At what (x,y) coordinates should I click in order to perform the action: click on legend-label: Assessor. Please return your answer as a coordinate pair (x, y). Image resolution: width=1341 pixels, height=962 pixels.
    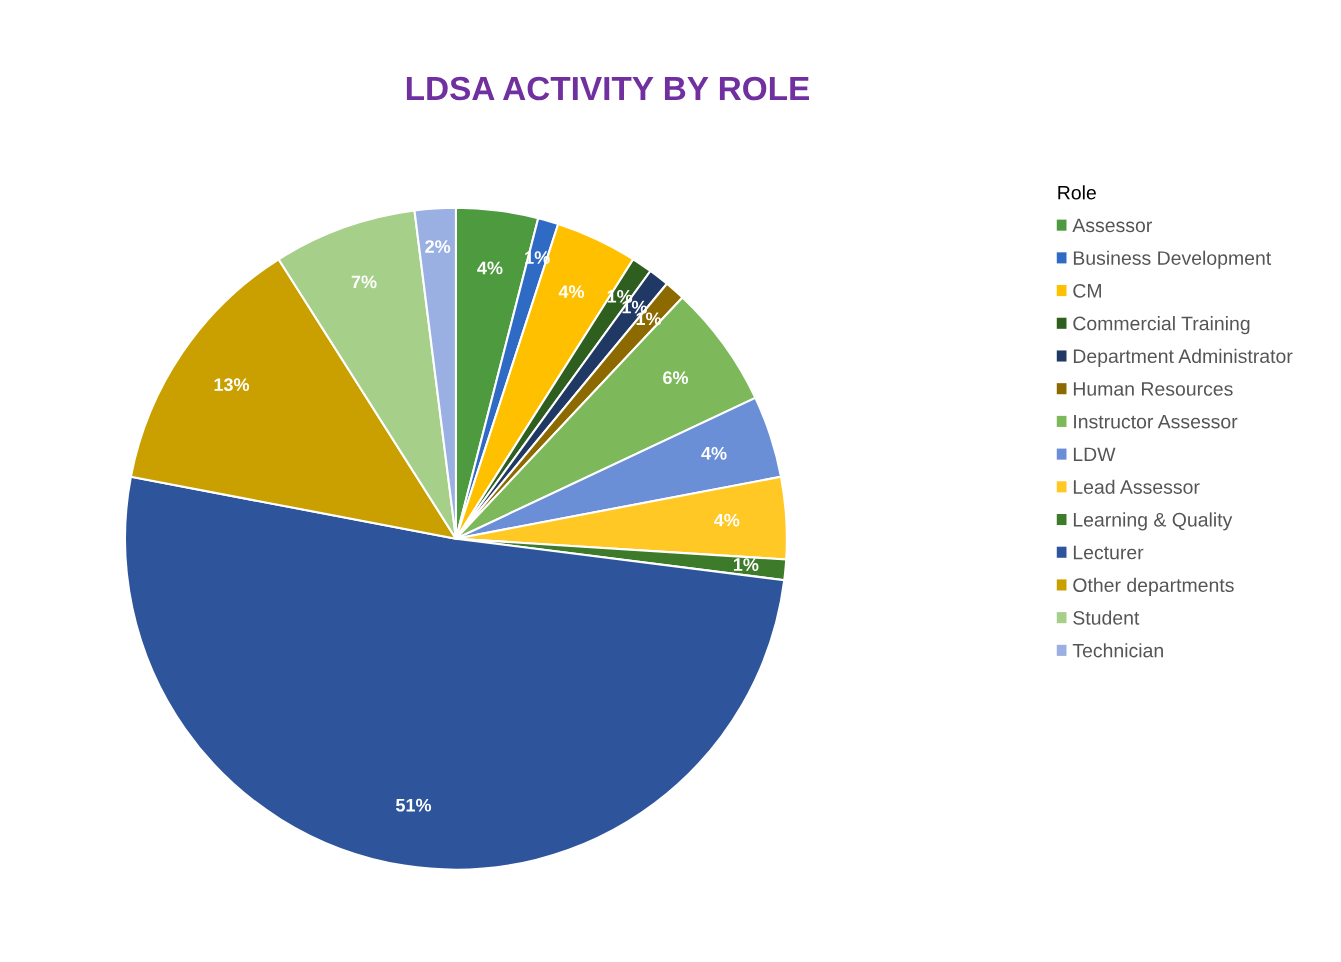
    Looking at the image, I should click on (1112, 225).